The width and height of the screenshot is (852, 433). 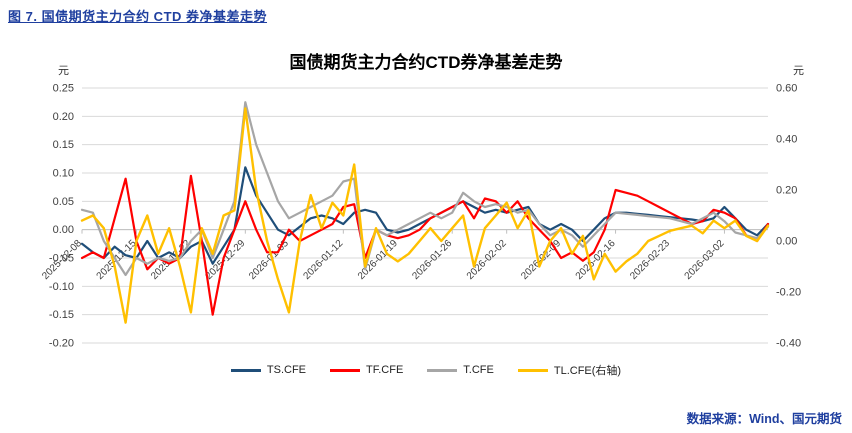 I want to click on svg-text: 2026-01-12, so click(x=324, y=260).